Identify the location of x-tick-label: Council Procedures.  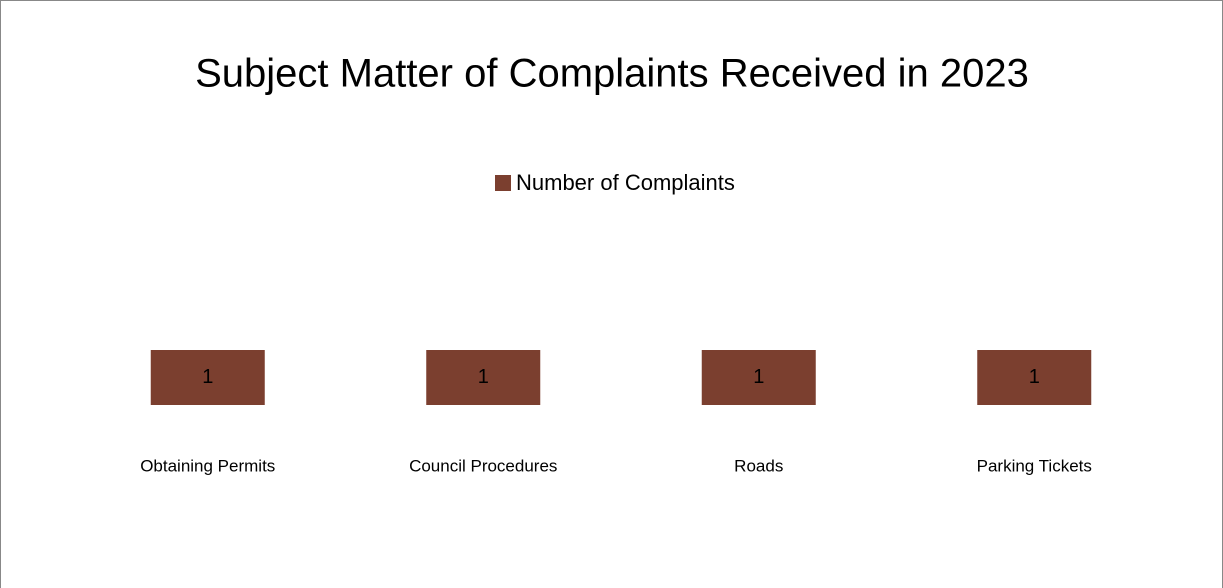
(483, 465).